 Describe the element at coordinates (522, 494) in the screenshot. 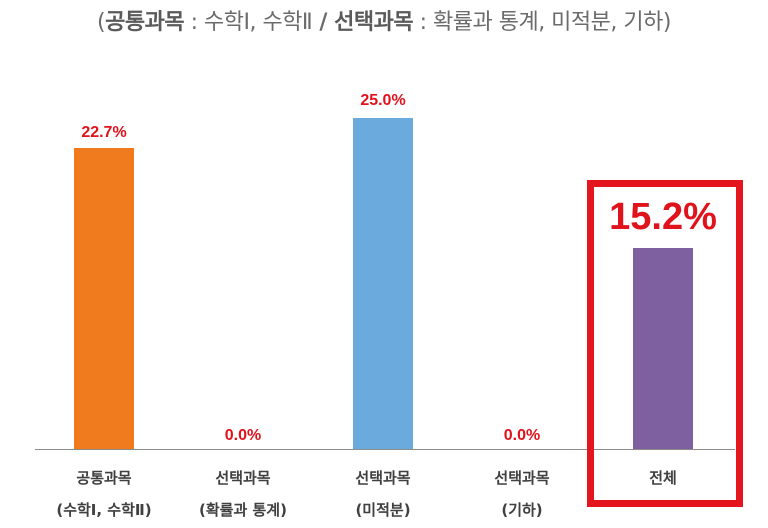

I see `category-label-geometry: 선택과목 (기하)` at that location.